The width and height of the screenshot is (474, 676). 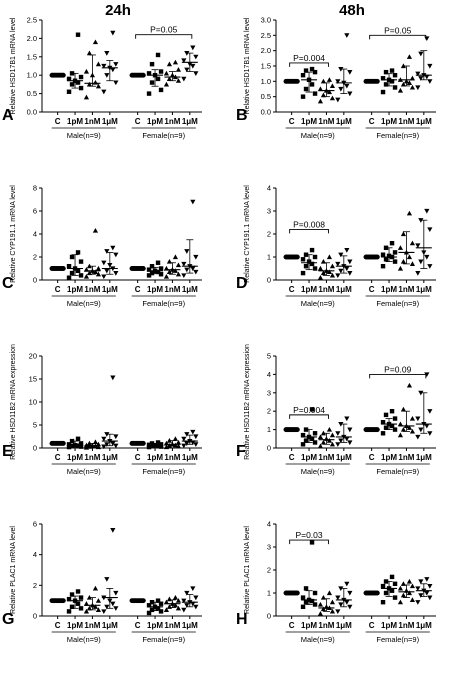 What do you see at coordinates (269, 392) in the screenshot?
I see `y-tick-label: 3` at bounding box center [269, 392].